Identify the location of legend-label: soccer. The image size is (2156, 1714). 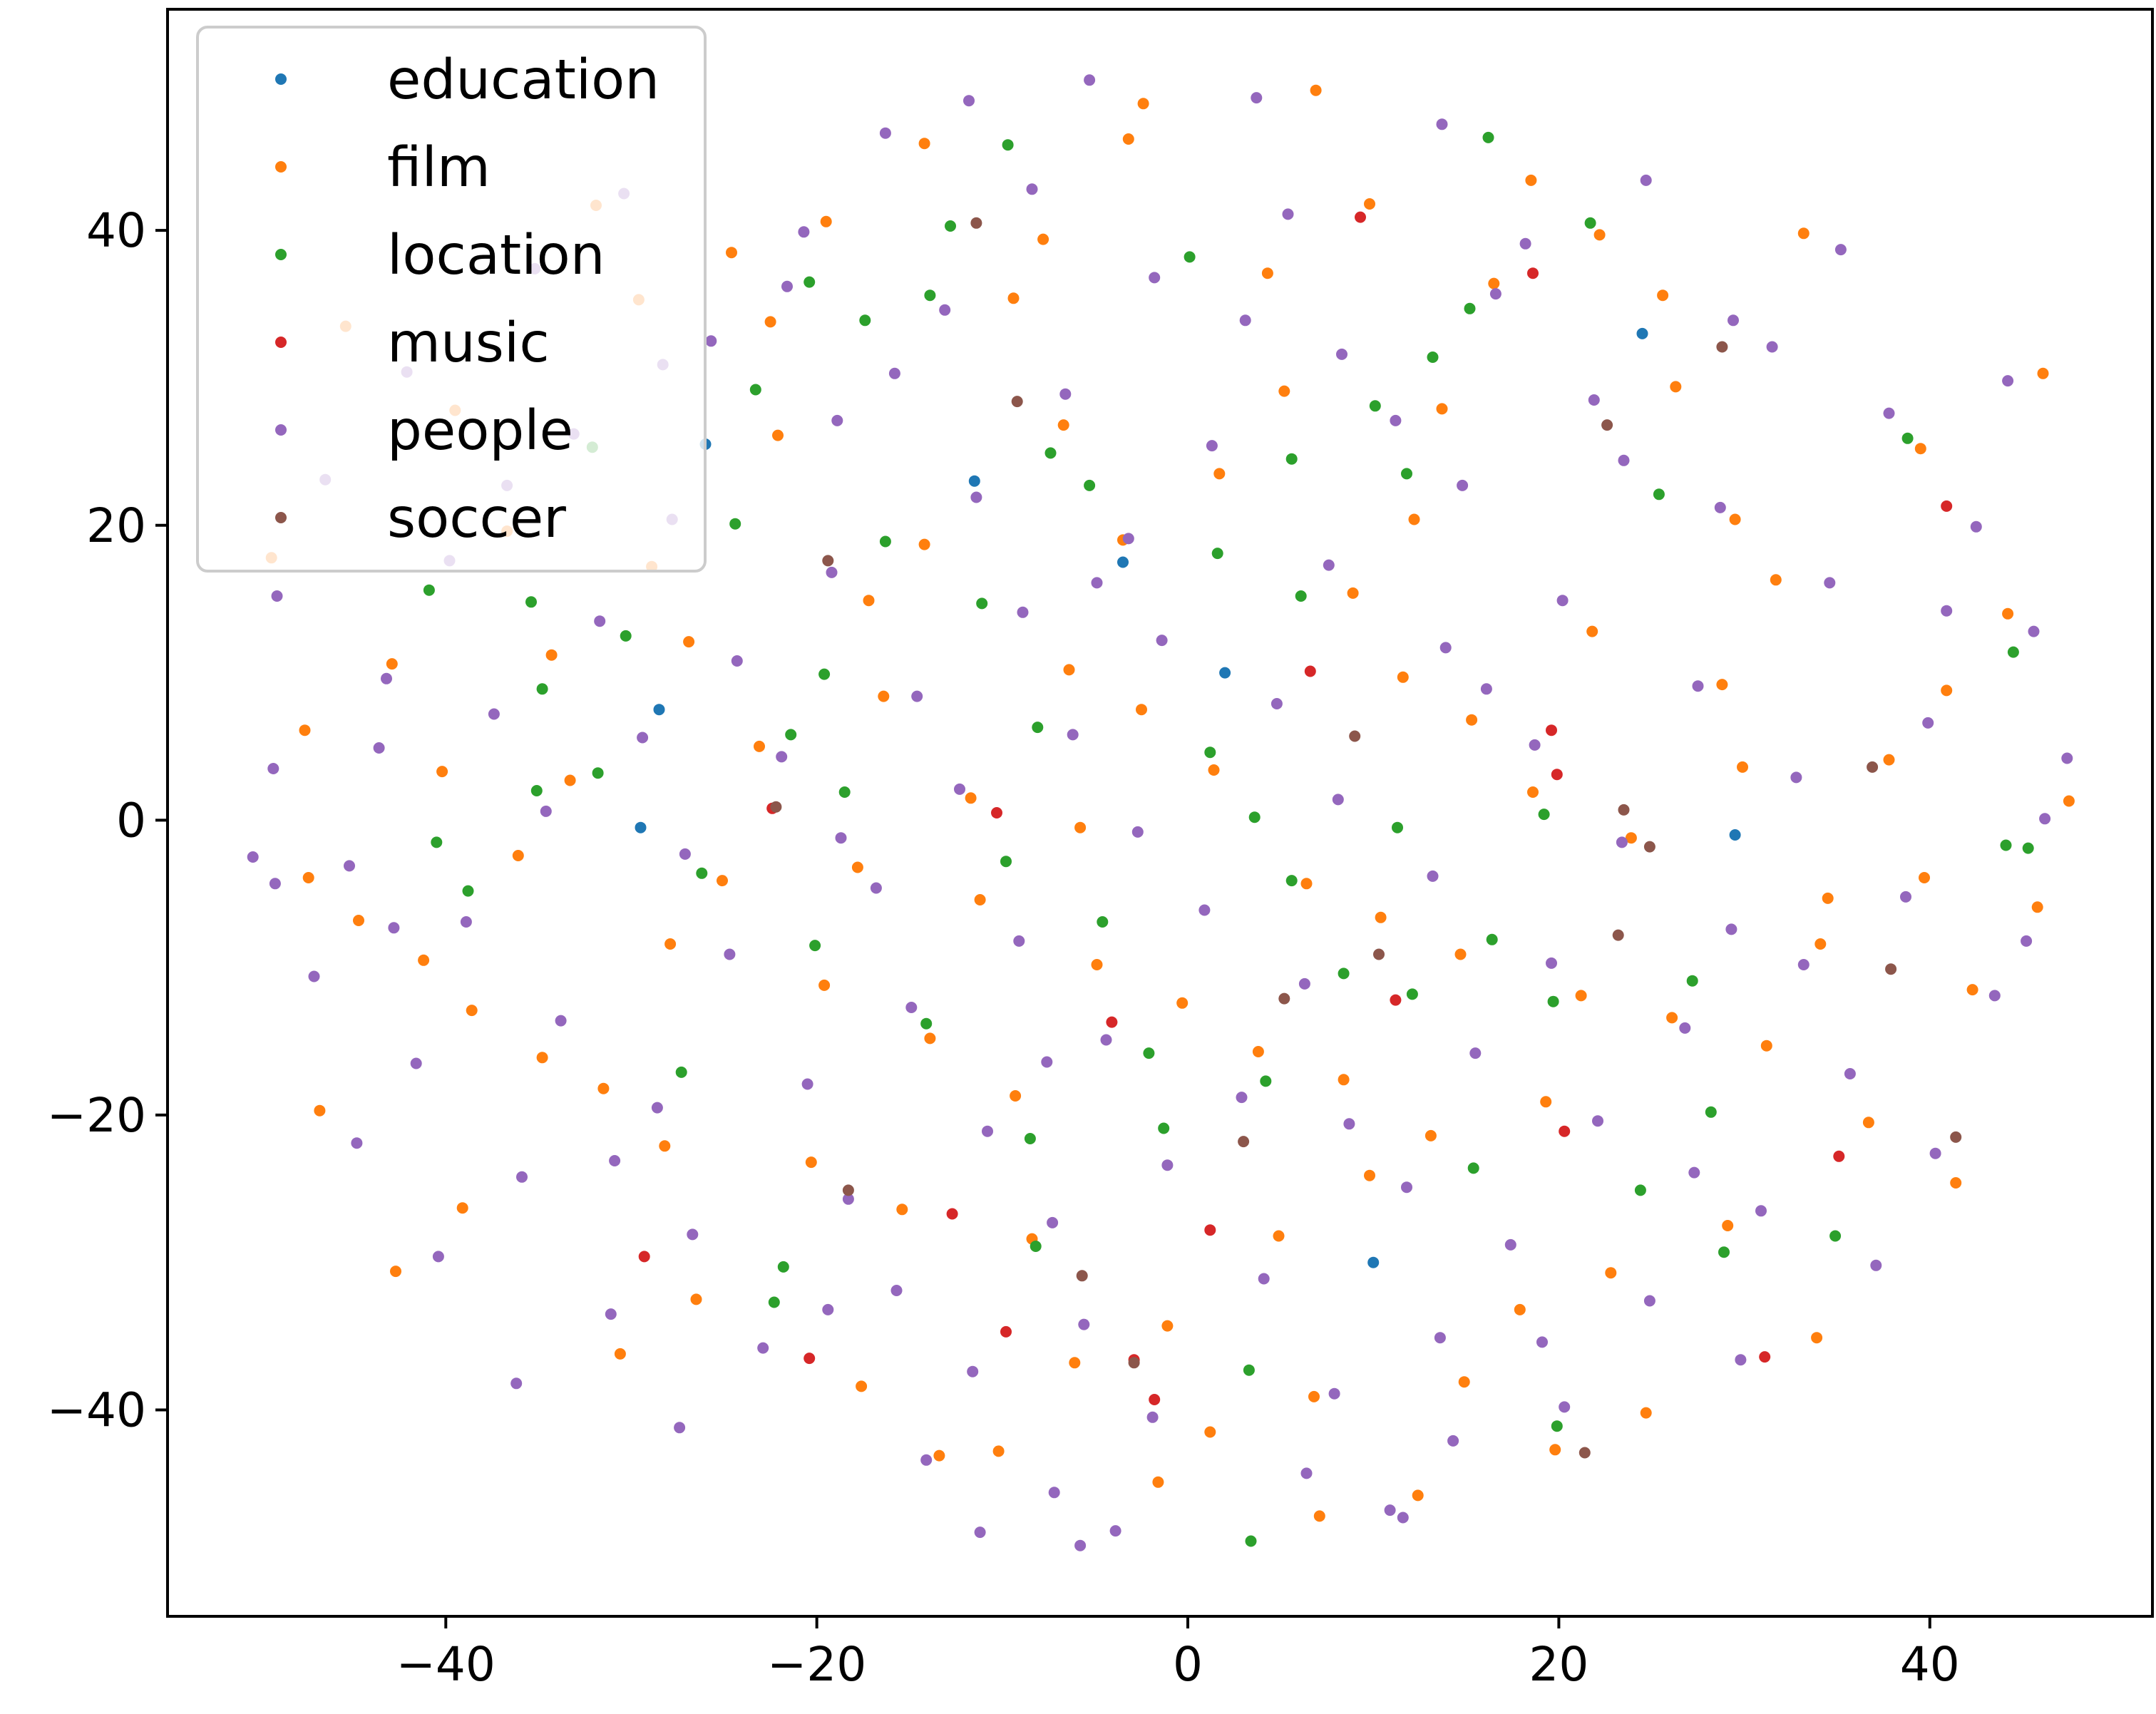
(476, 519).